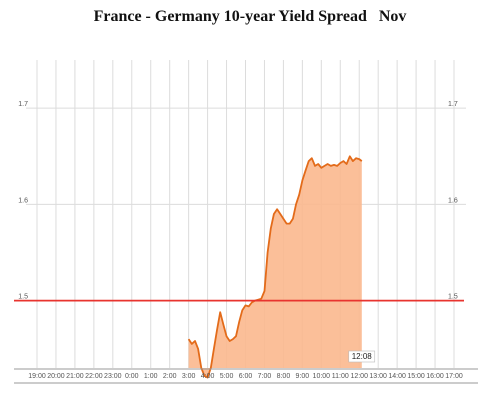  I want to click on x-tick-label: 17:00, so click(454, 376).